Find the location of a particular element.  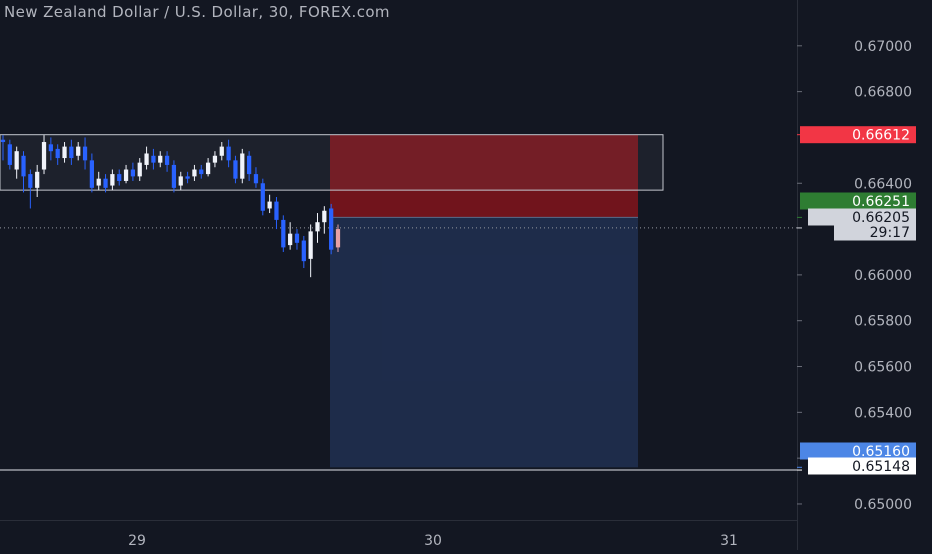

entry-price-text: 0.66251 is located at coordinates (881, 202).